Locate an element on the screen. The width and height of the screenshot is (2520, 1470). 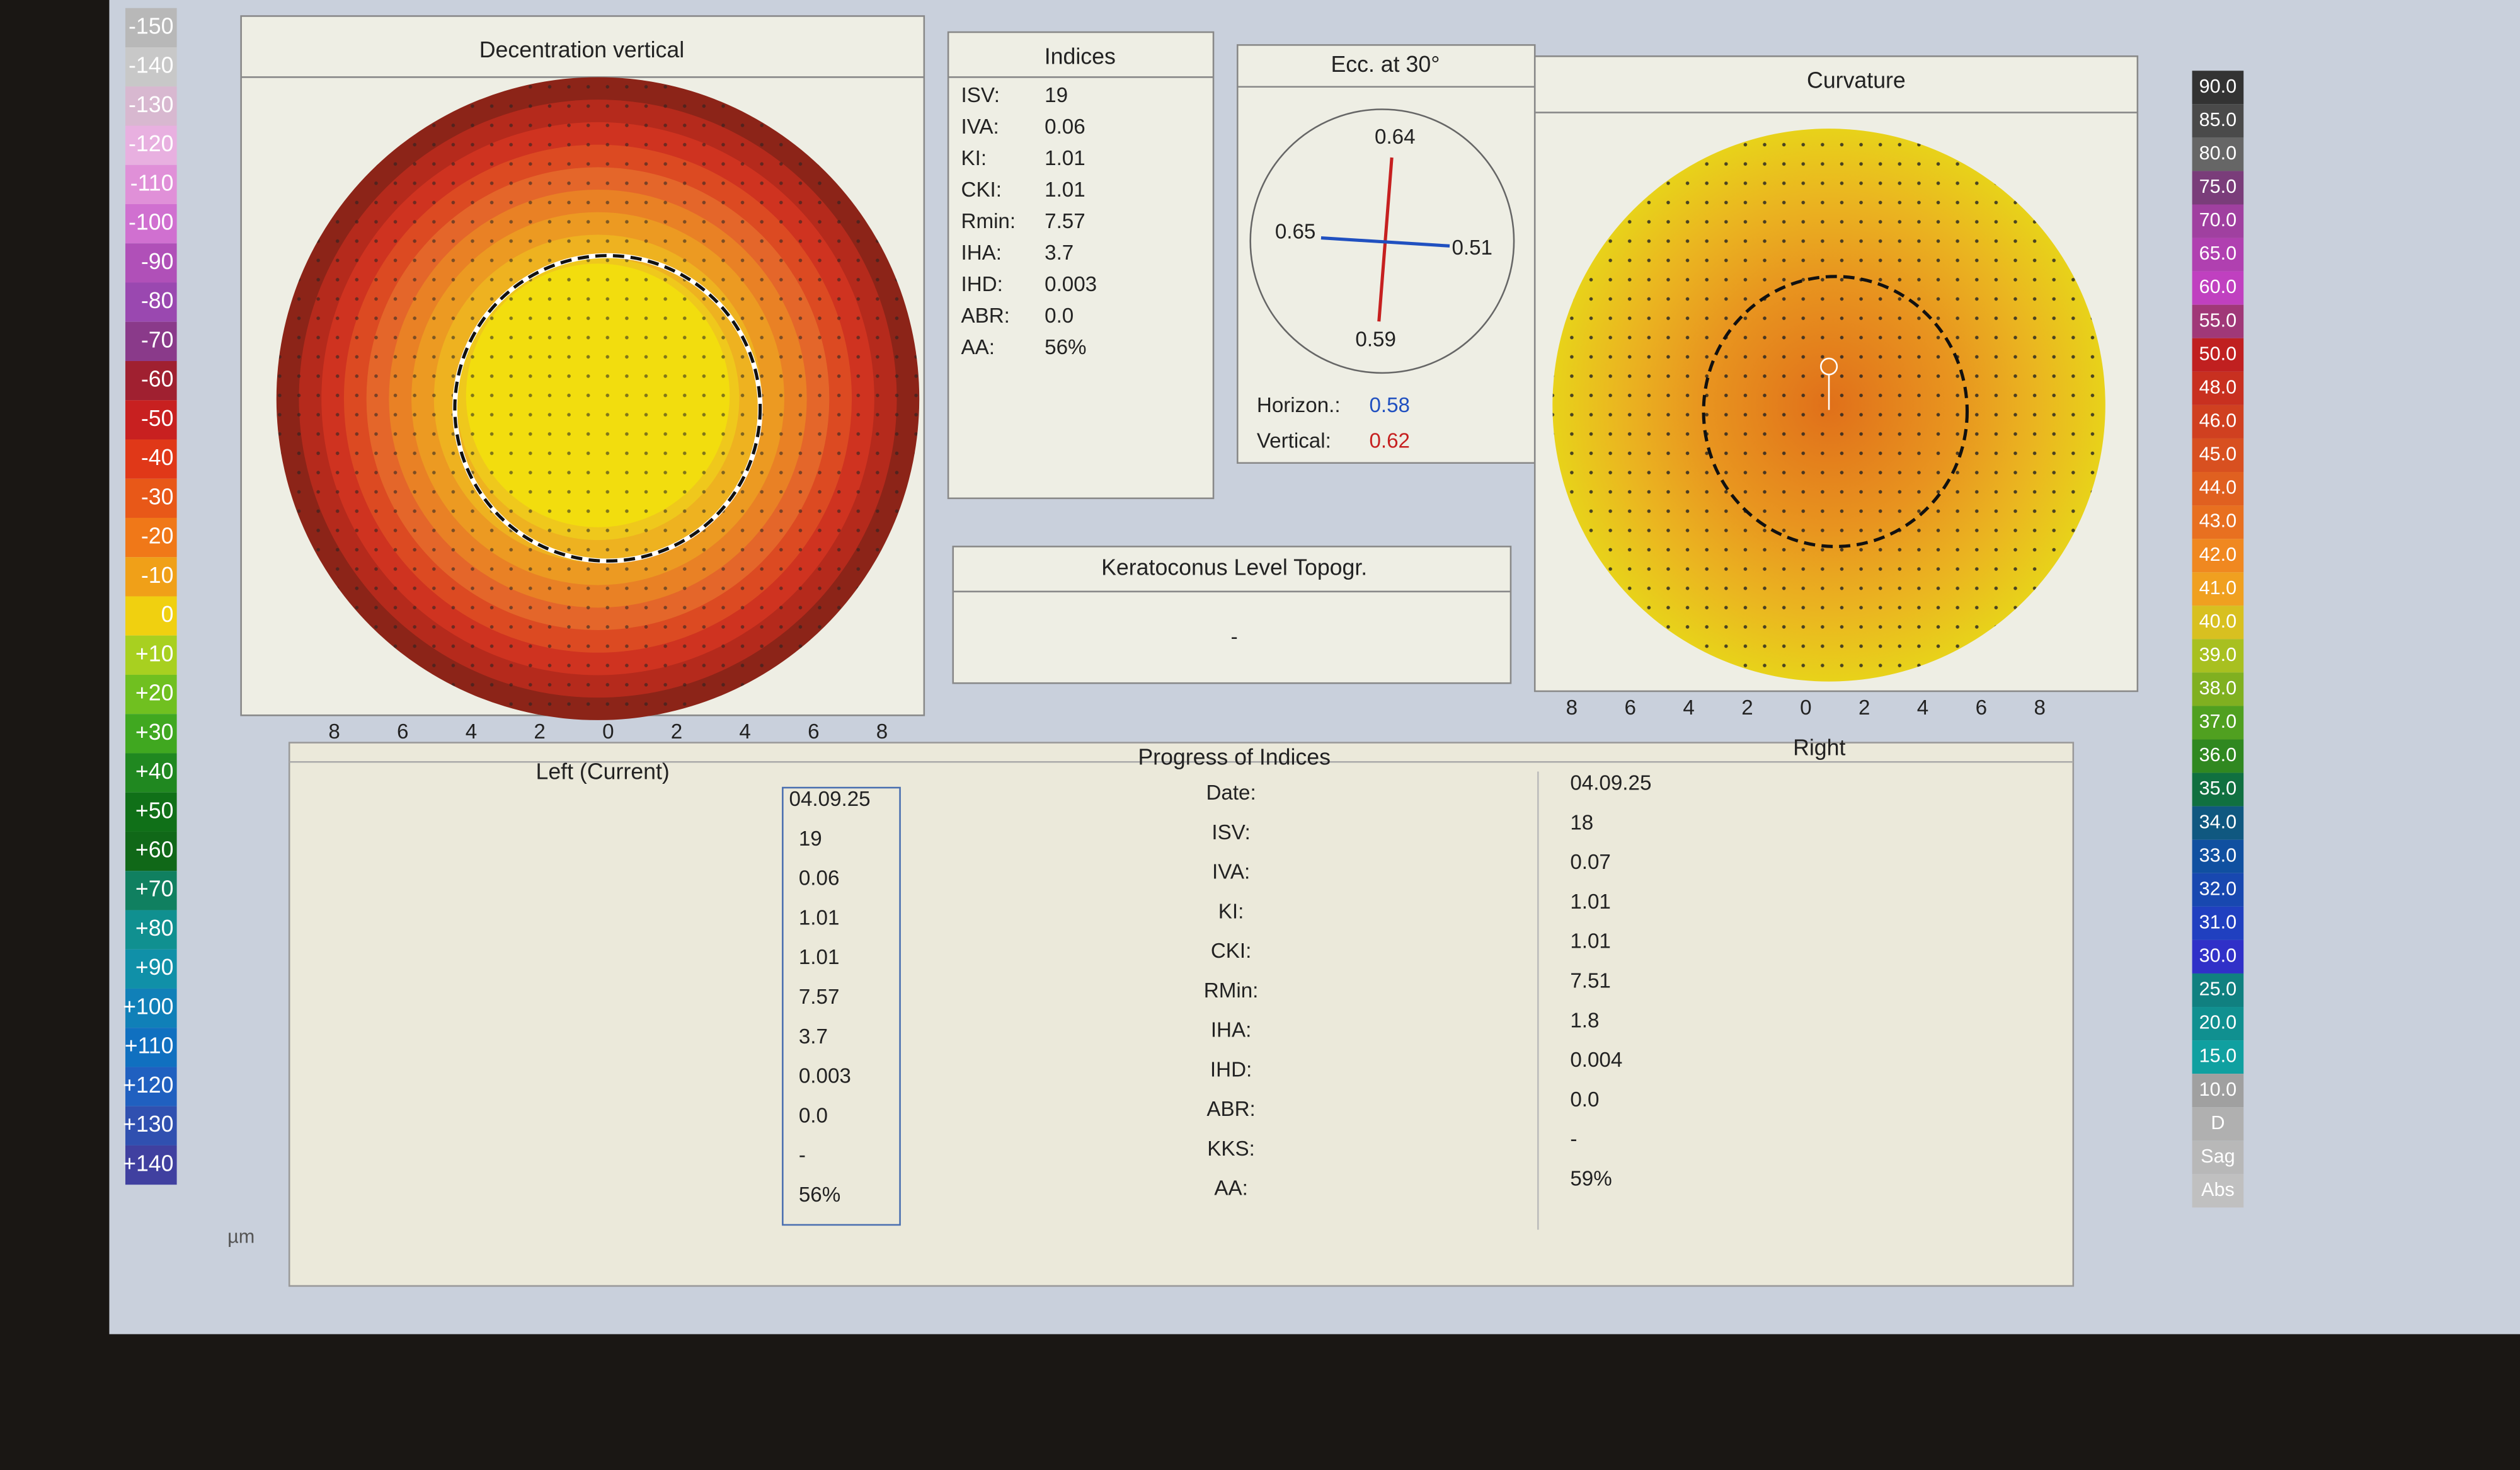
scale-label: 31.0 is located at coordinates (2218, 922).